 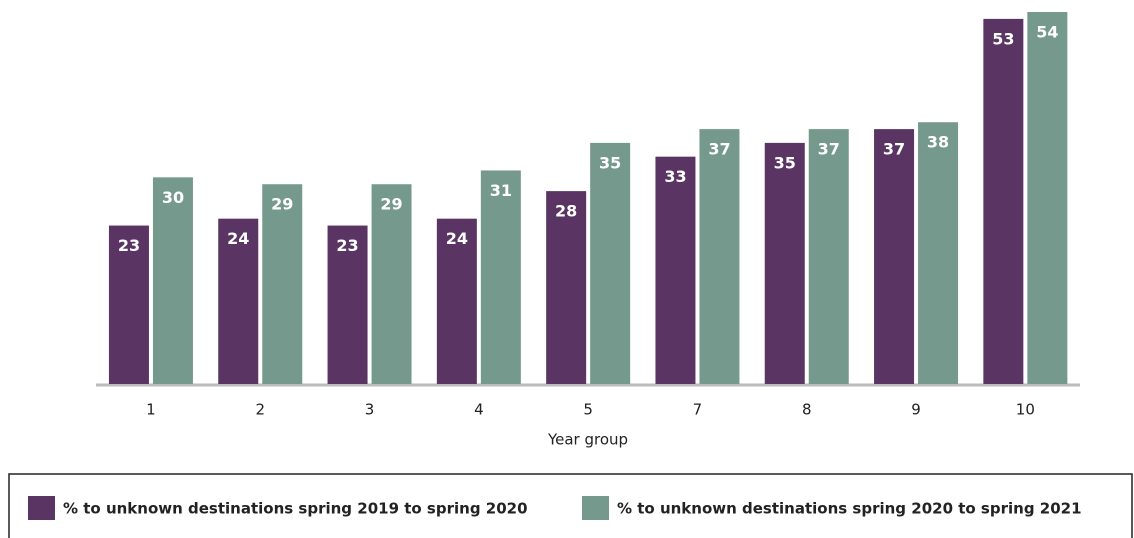 What do you see at coordinates (807, 410) in the screenshot?
I see `x-tick-label: 8` at bounding box center [807, 410].